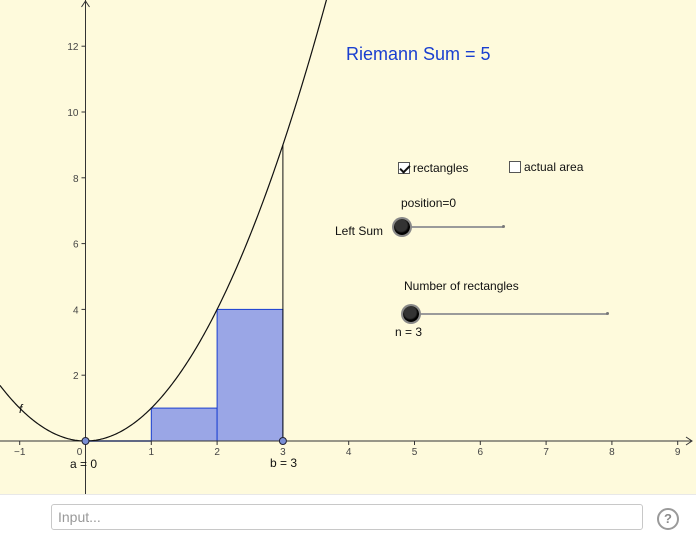 The width and height of the screenshot is (696, 541). Describe the element at coordinates (76, 376) in the screenshot. I see `y-tick-label: 2` at that location.